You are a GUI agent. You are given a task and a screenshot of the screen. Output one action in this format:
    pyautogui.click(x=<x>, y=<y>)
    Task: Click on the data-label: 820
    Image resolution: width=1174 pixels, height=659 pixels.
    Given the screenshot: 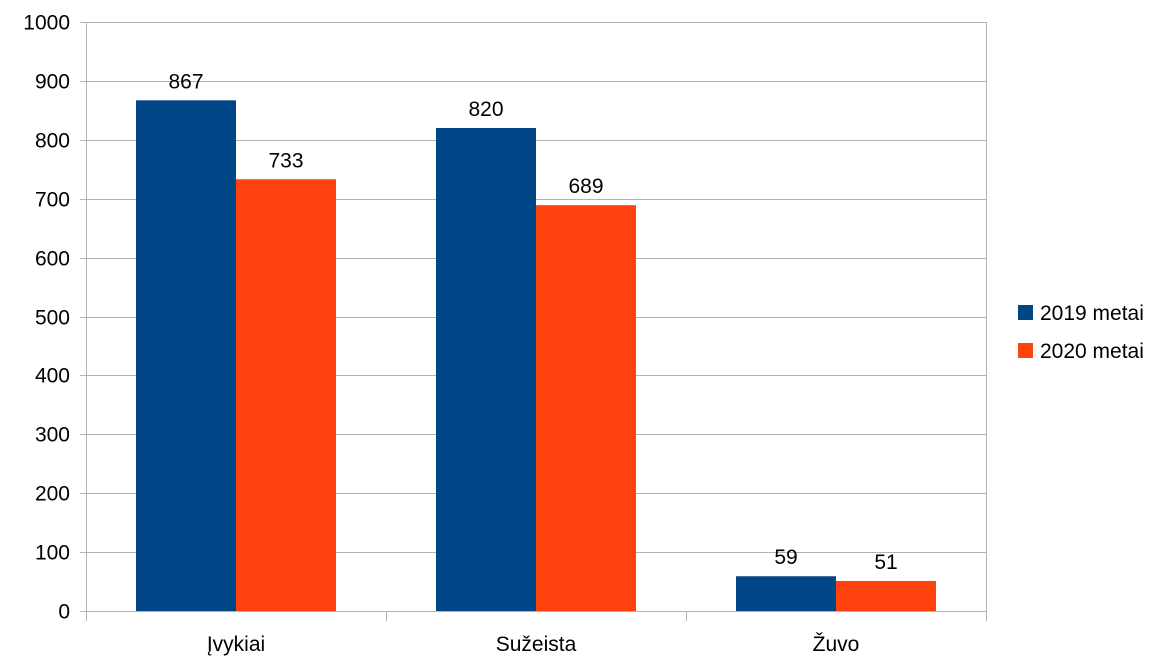 What is the action you would take?
    pyautogui.click(x=485, y=109)
    